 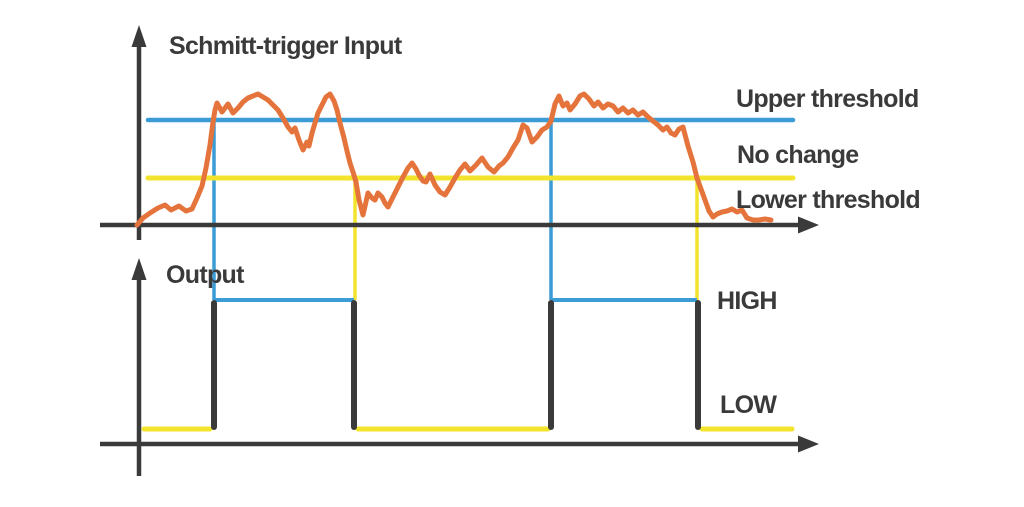 I want to click on output-x-axis-arrowhead, so click(x=808, y=444).